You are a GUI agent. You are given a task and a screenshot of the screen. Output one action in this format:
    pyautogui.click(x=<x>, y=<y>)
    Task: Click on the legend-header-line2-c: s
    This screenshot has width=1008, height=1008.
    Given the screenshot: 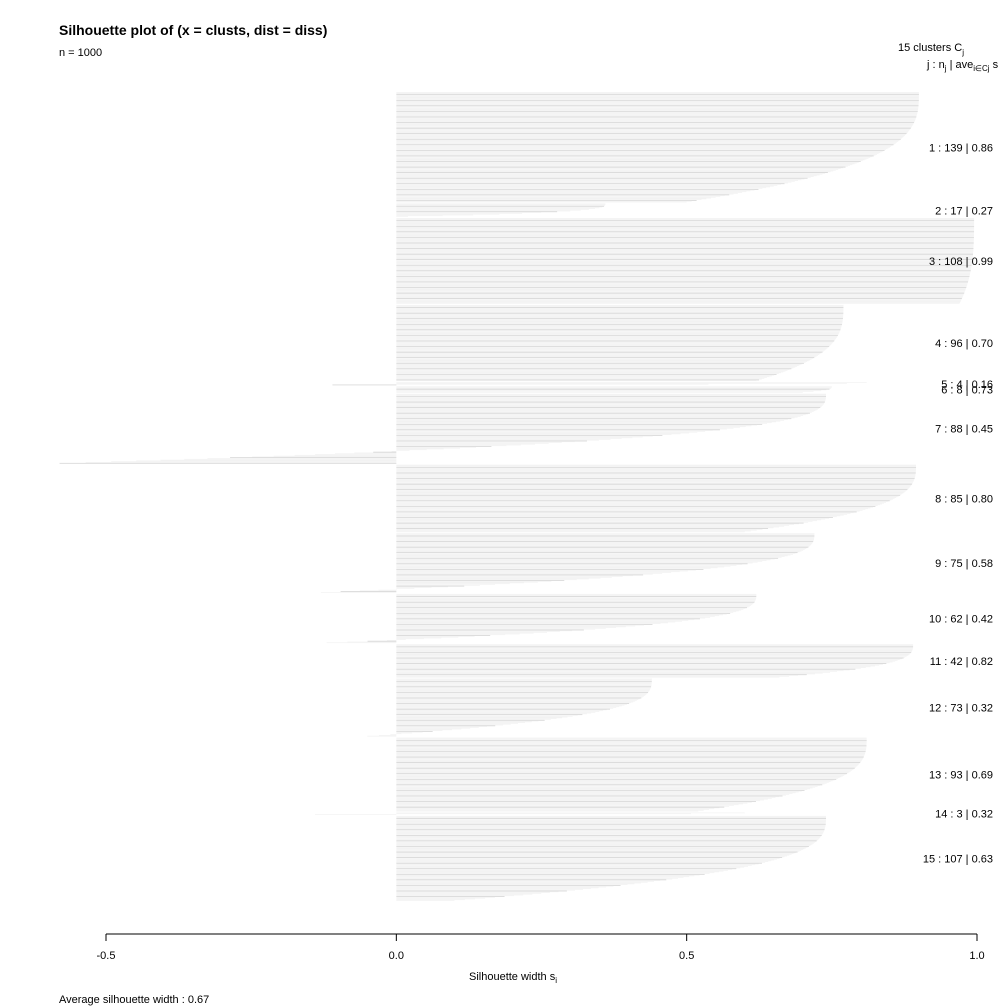 What is the action you would take?
    pyautogui.click(x=994, y=65)
    